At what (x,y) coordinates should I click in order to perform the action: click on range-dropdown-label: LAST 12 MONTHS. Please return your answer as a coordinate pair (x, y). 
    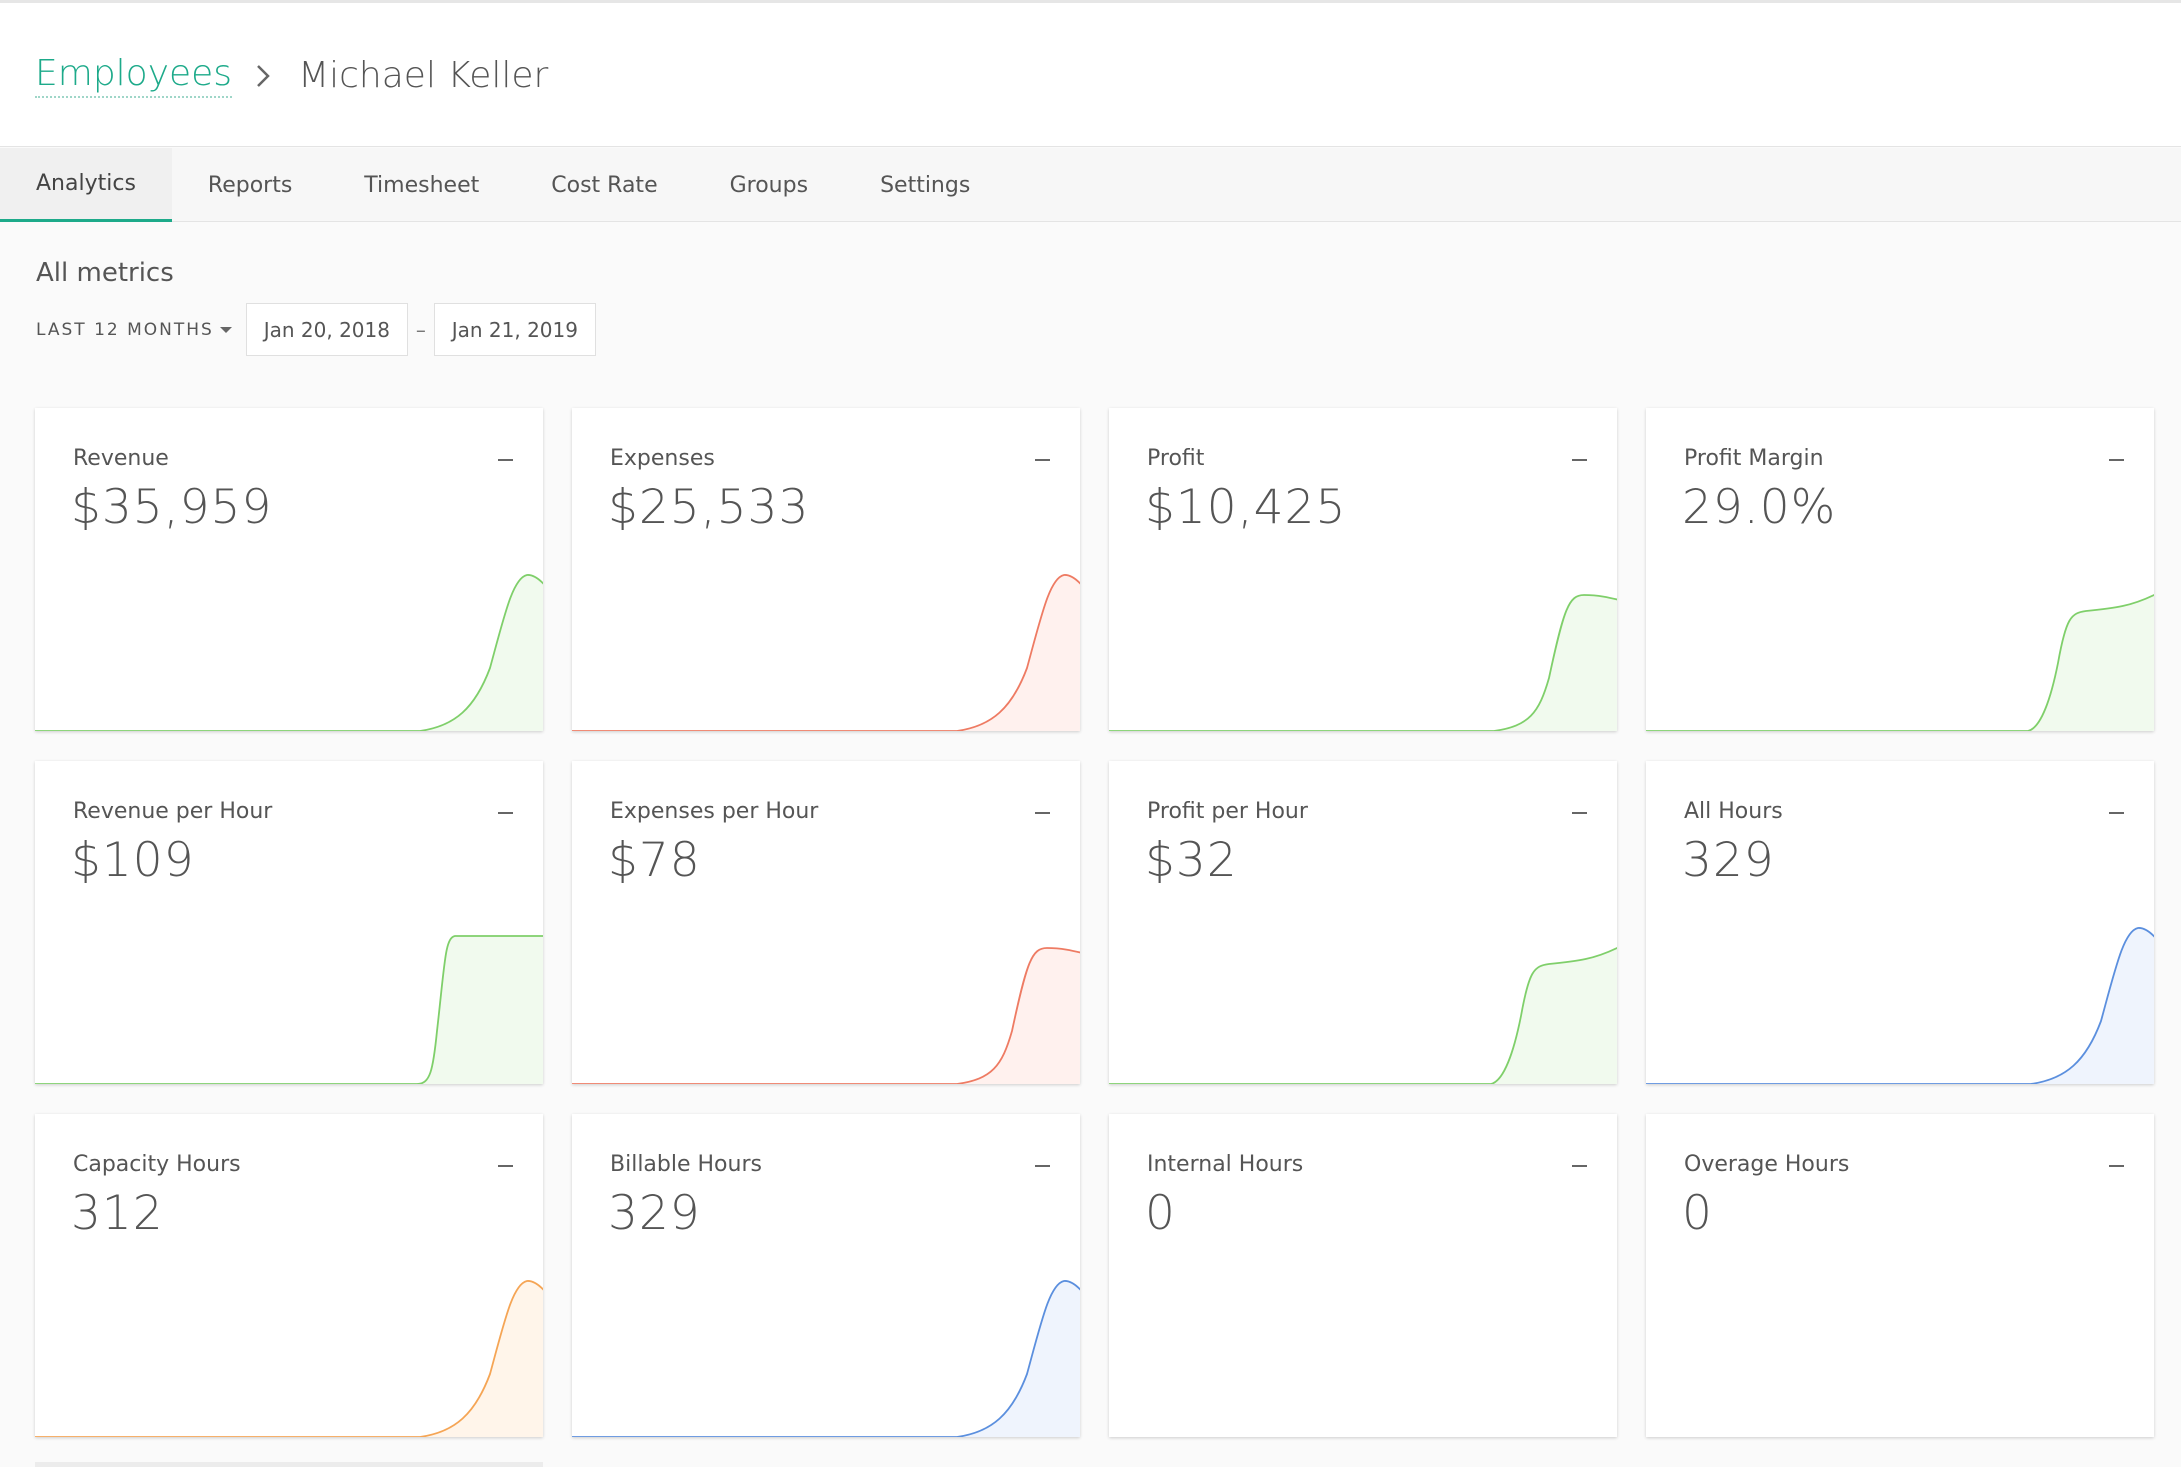
    Looking at the image, I should click on (125, 329).